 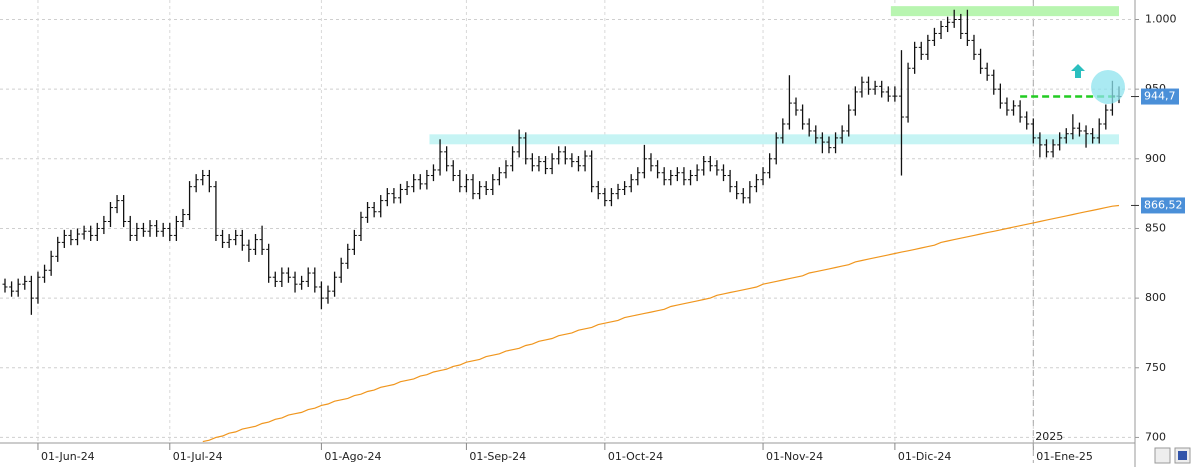 I want to click on y-tick-label: 750, so click(x=1155, y=367).